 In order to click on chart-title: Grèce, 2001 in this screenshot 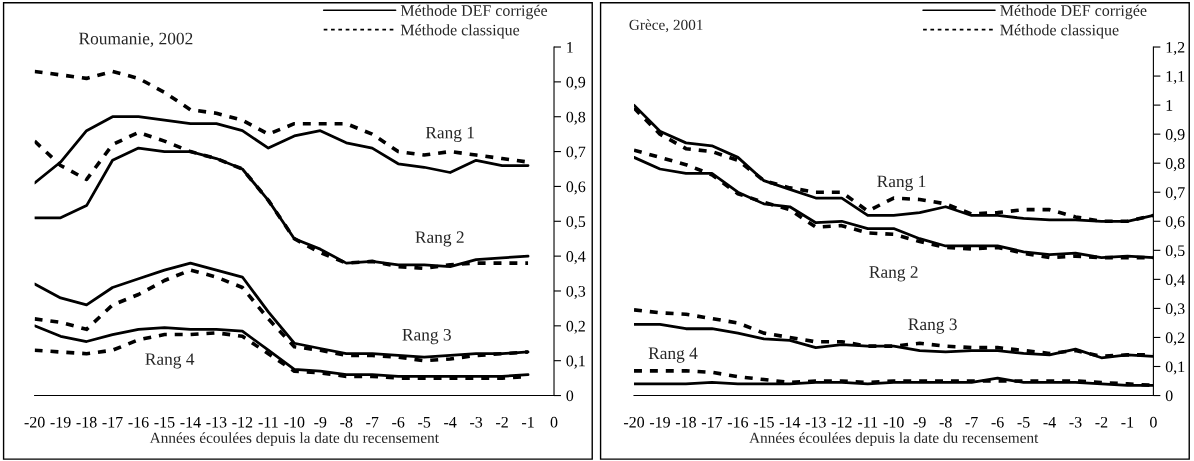, I will do `click(666, 26)`.